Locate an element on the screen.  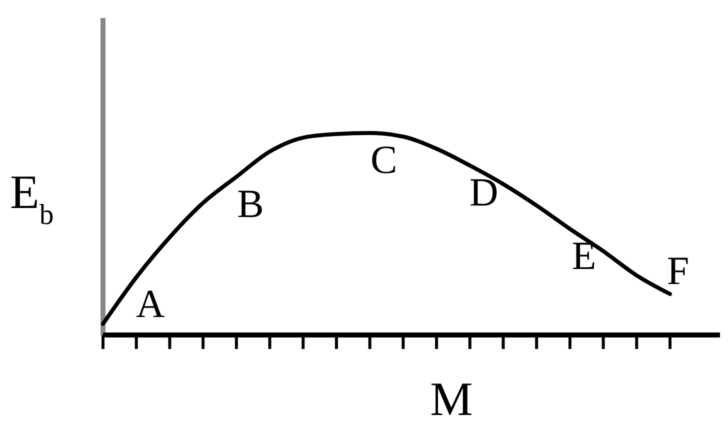
y-axis-title: E$_{b}$ is located at coordinates (32, 198).